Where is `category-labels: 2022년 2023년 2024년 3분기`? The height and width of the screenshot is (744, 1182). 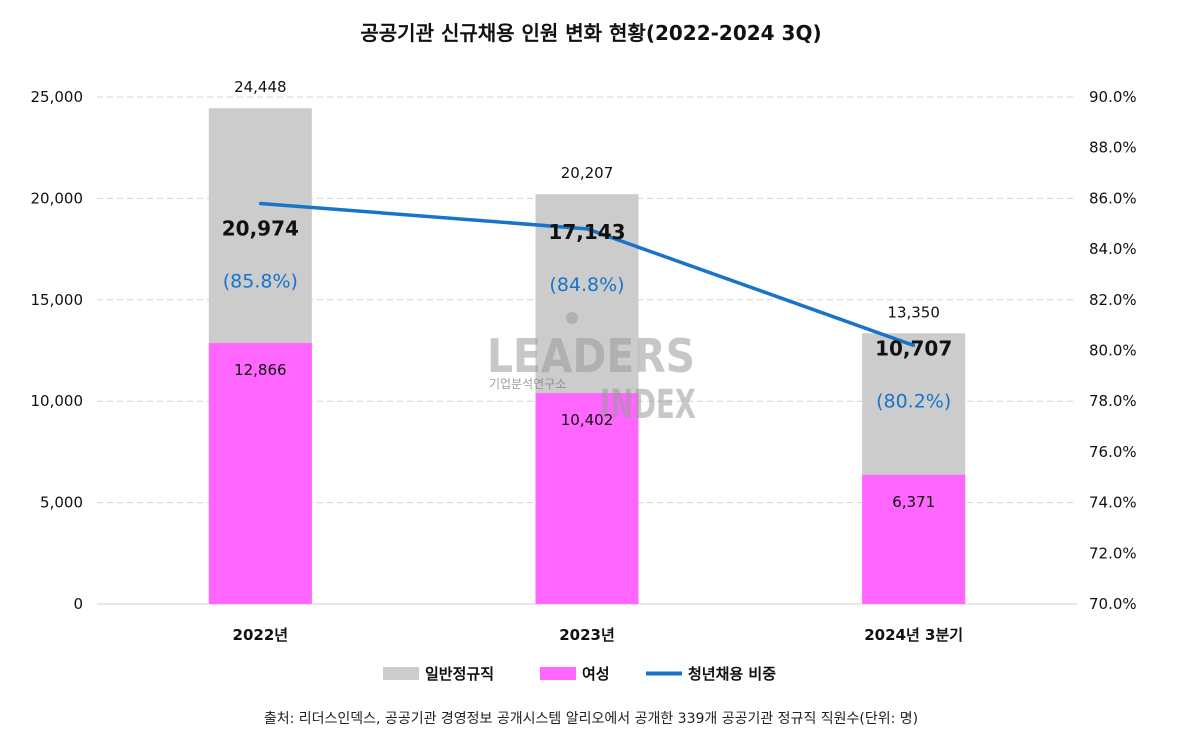 category-labels: 2022년 2023년 2024년 3분기 is located at coordinates (598, 635).